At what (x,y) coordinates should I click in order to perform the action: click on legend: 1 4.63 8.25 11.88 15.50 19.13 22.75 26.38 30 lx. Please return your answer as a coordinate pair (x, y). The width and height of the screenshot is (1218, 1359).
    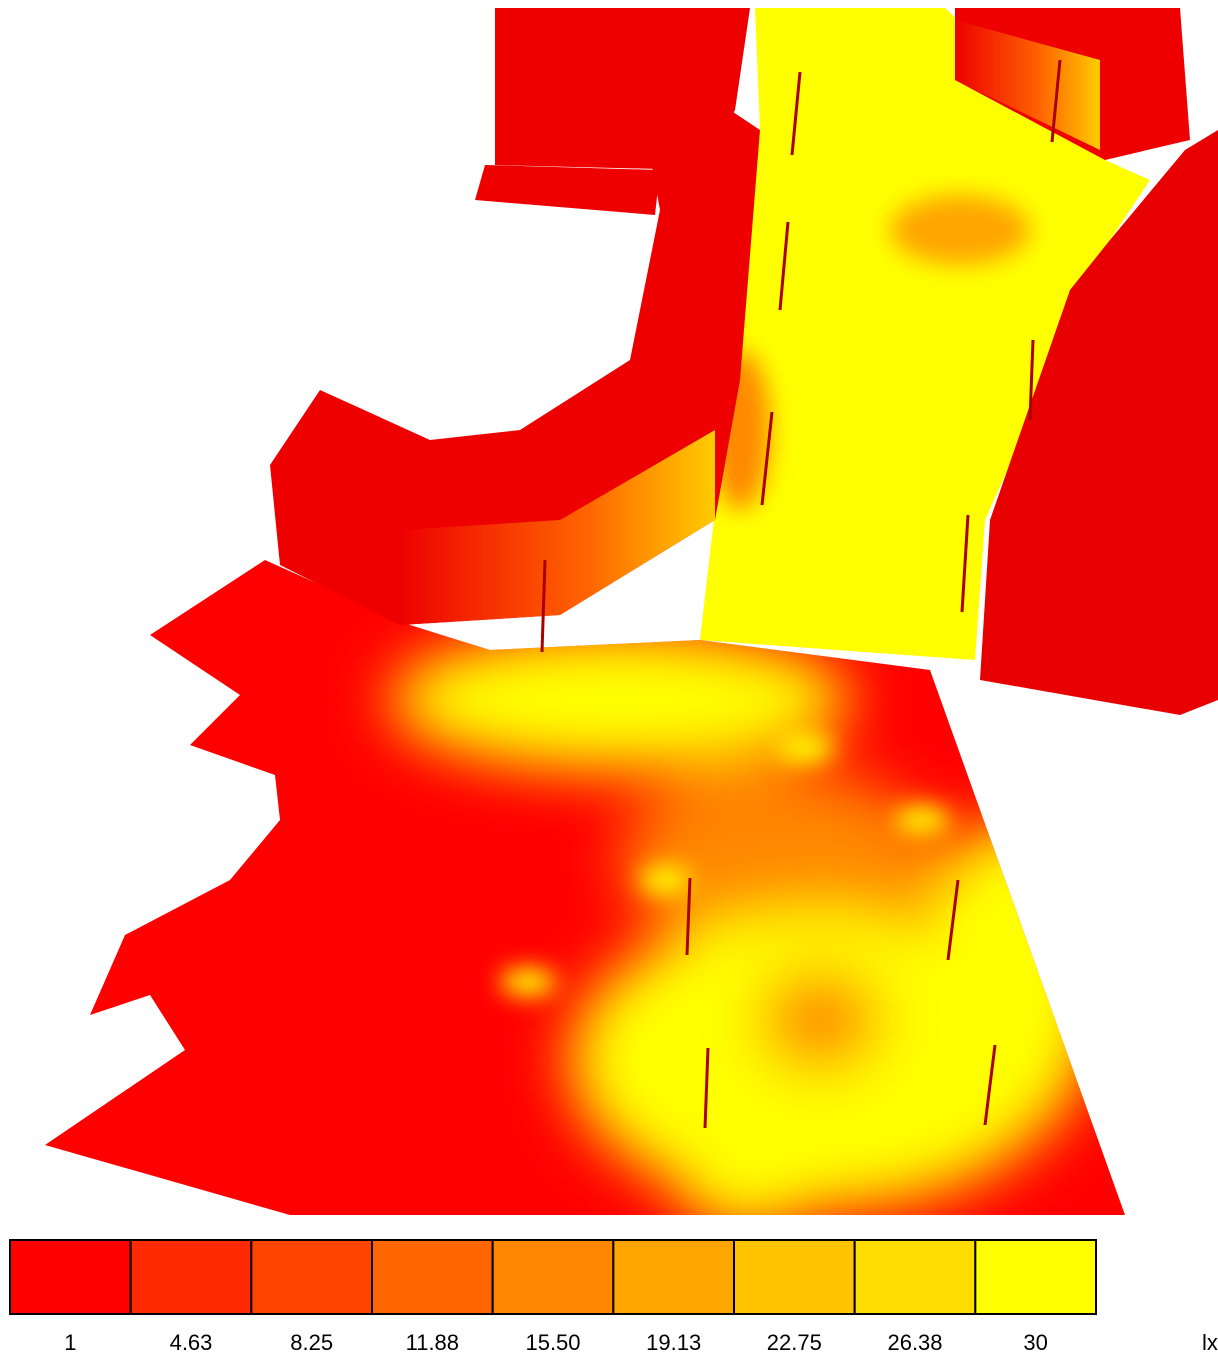
    Looking at the image, I should click on (613, 1297).